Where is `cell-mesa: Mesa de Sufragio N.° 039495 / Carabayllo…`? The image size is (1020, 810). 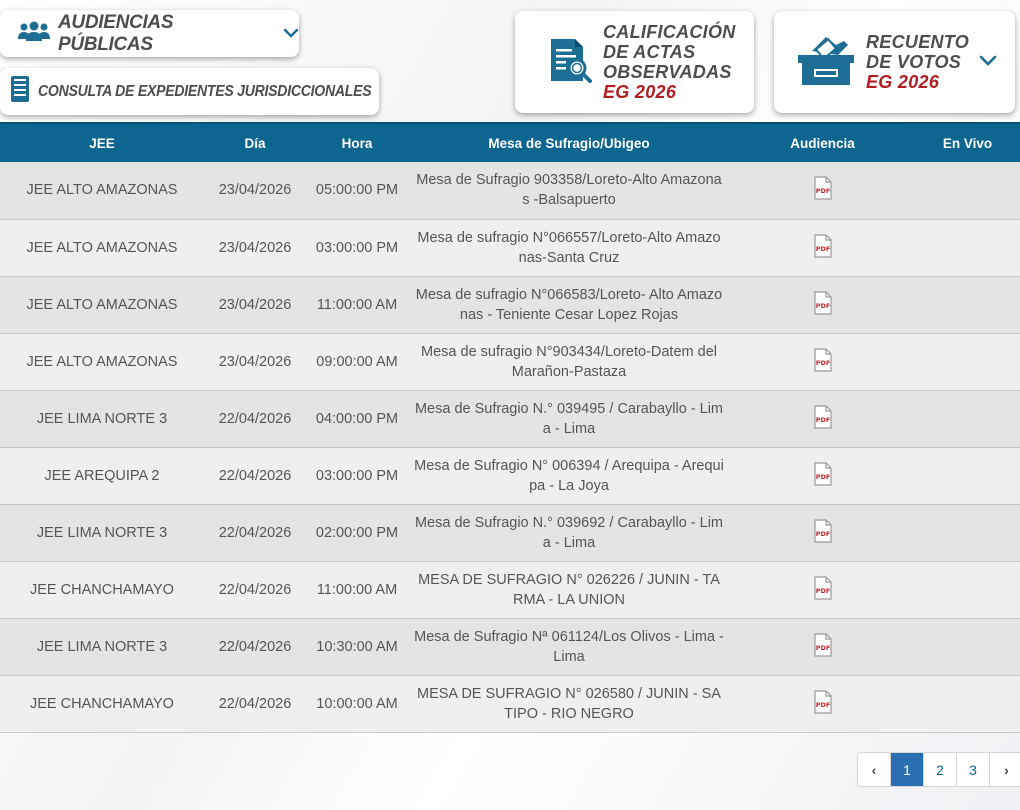 cell-mesa: Mesa de Sufragio N.° 039495 / Carabayllo… is located at coordinates (569, 418).